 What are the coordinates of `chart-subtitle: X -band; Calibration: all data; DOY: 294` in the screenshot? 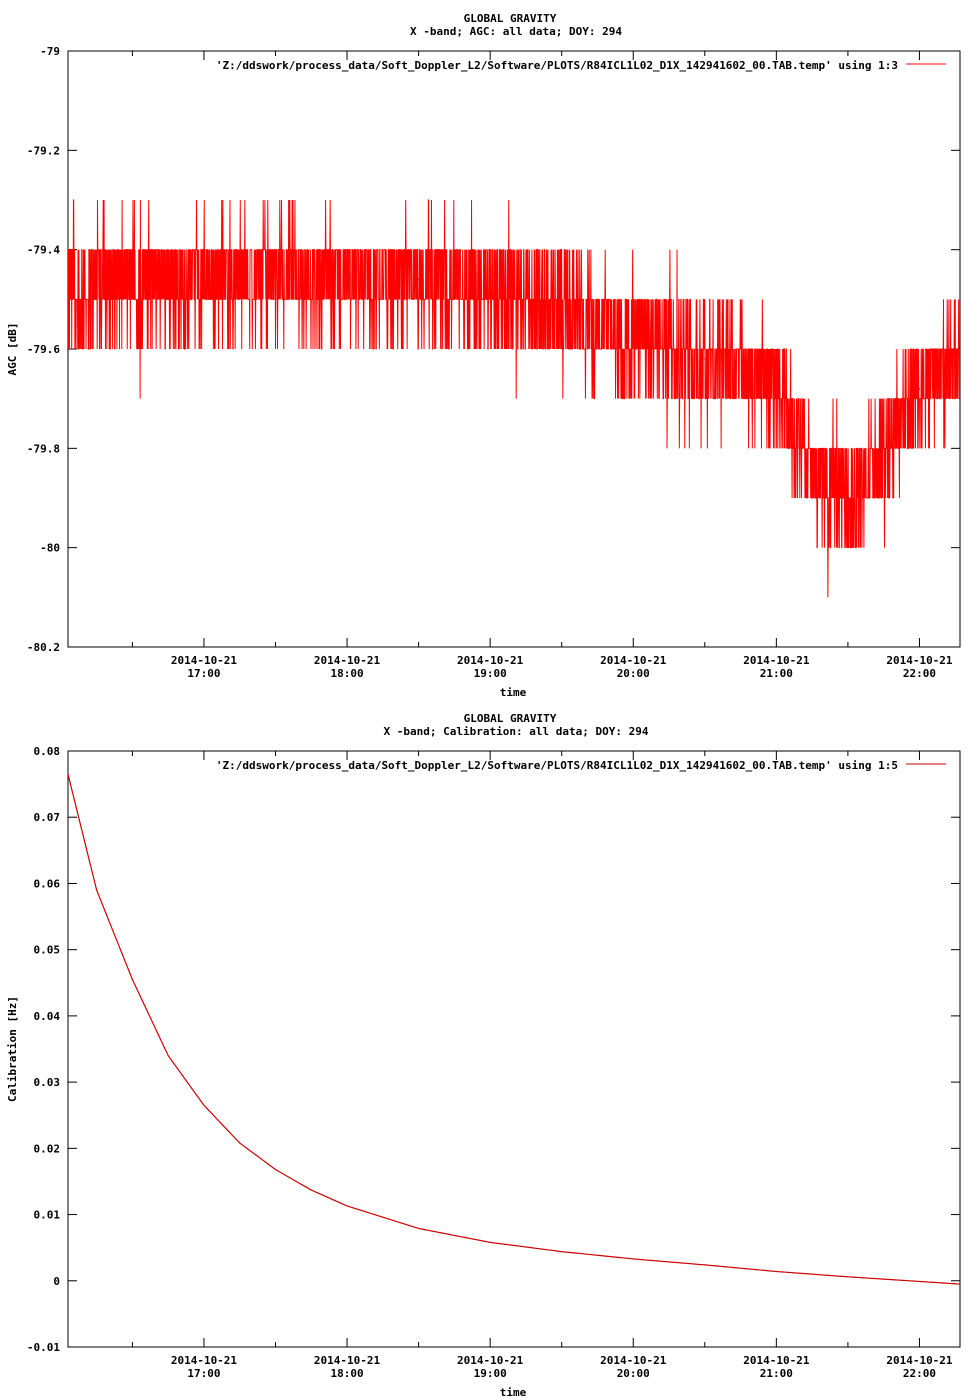 It's located at (516, 731).